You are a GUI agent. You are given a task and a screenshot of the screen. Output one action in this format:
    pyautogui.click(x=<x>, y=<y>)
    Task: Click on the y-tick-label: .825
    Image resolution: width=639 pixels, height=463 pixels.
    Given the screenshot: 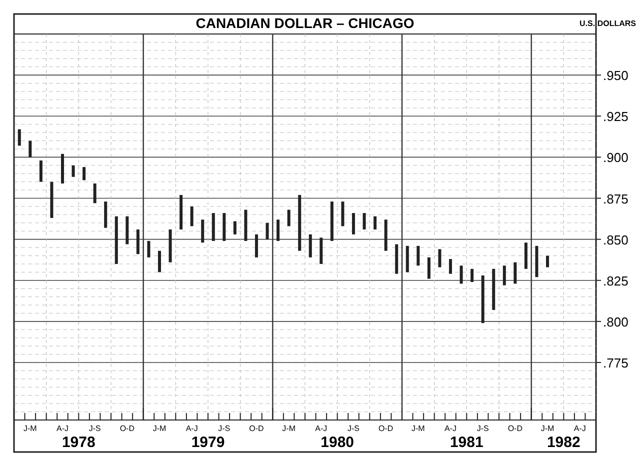 What is the action you would take?
    pyautogui.click(x=615, y=280)
    